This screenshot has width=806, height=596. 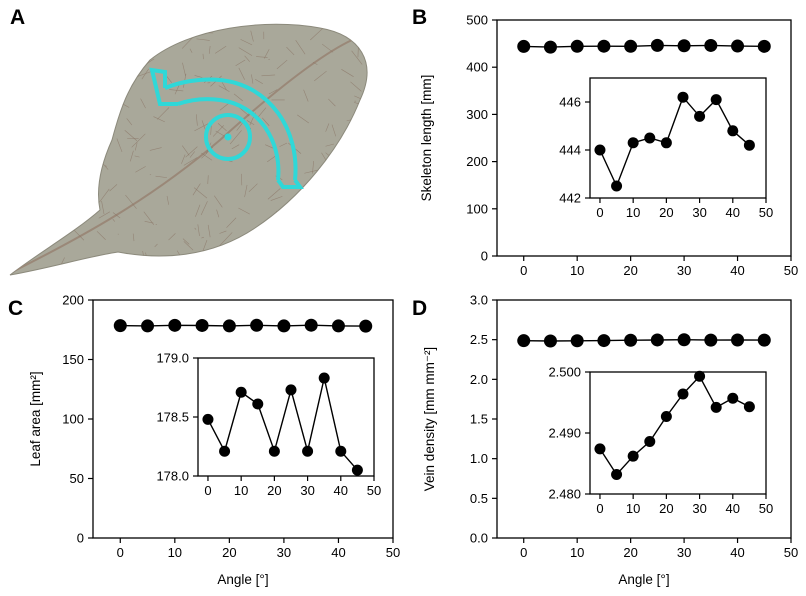 What do you see at coordinates (73, 359) in the screenshot?
I see `main-y-tick-label: 150` at bounding box center [73, 359].